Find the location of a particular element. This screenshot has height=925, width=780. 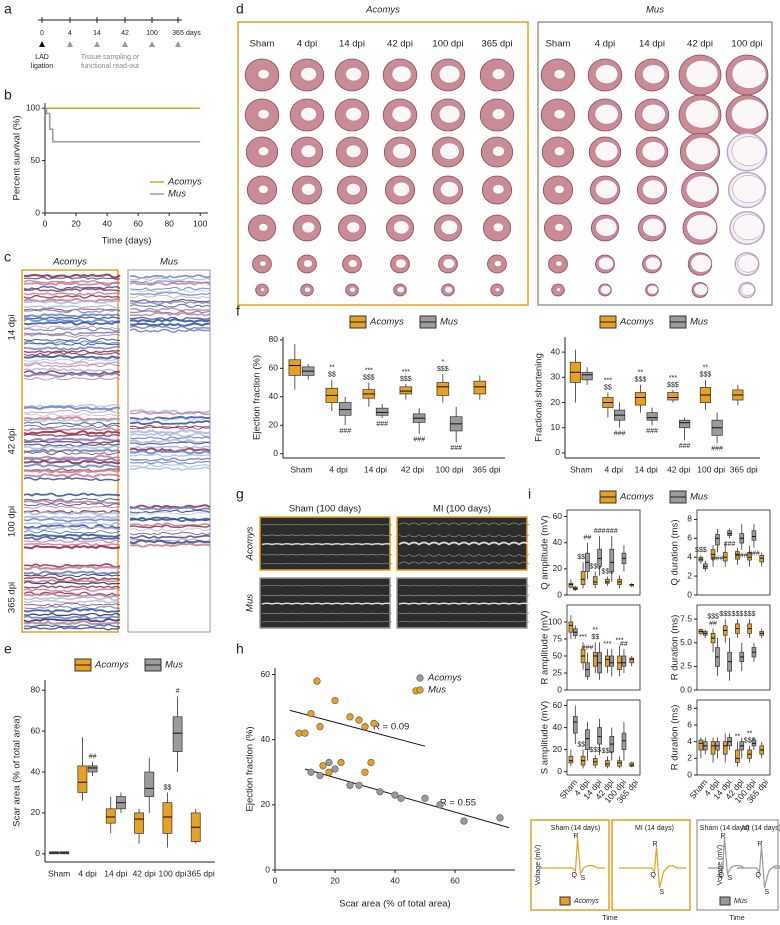

y-axis-label: S amplitude (mV) is located at coordinates (545, 737).